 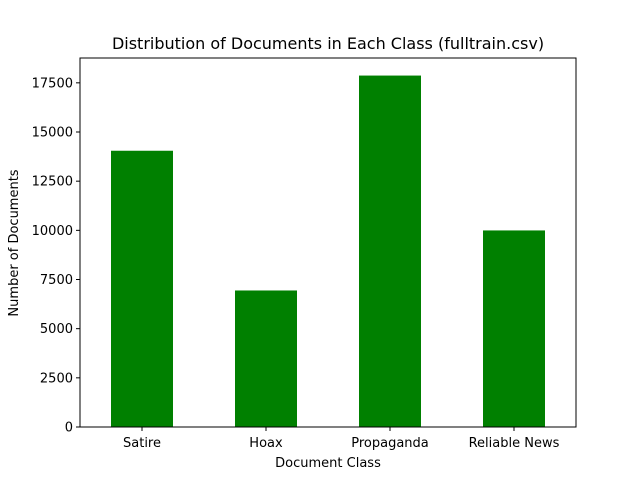 What do you see at coordinates (390, 251) in the screenshot?
I see `bar-propaganda` at bounding box center [390, 251].